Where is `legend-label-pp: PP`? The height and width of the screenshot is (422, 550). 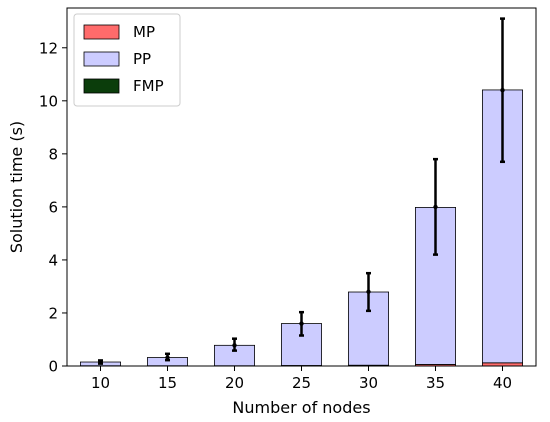
legend-label-pp: PP is located at coordinates (142, 59).